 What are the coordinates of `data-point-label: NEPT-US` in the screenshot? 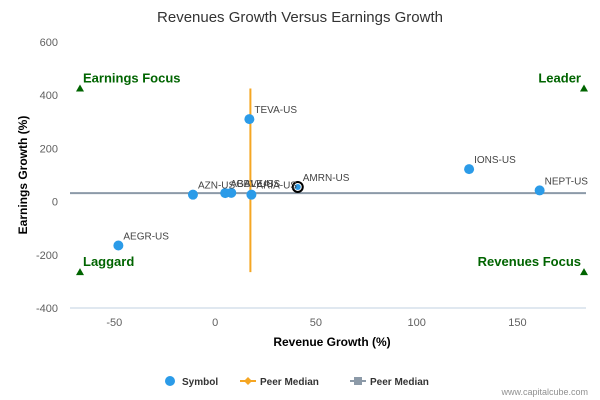 It's located at (567, 181).